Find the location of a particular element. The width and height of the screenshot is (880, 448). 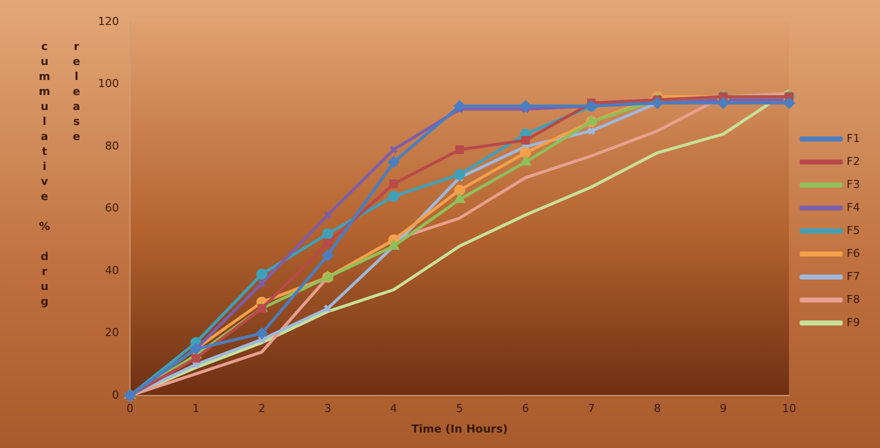

x-tick-label: 1 is located at coordinates (196, 409).